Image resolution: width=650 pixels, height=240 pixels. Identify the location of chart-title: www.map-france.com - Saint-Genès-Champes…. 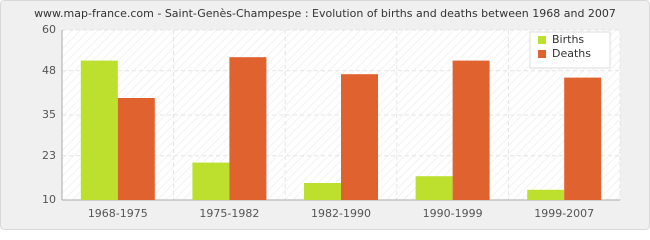
(325, 13).